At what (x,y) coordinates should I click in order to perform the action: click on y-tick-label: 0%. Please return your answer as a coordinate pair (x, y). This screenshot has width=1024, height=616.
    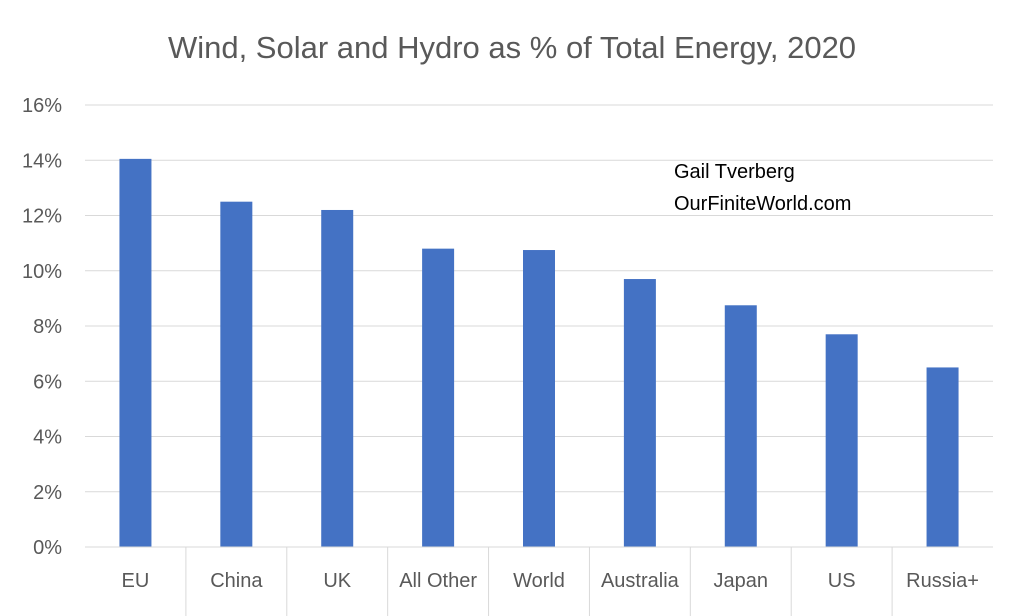
    Looking at the image, I should click on (47, 548).